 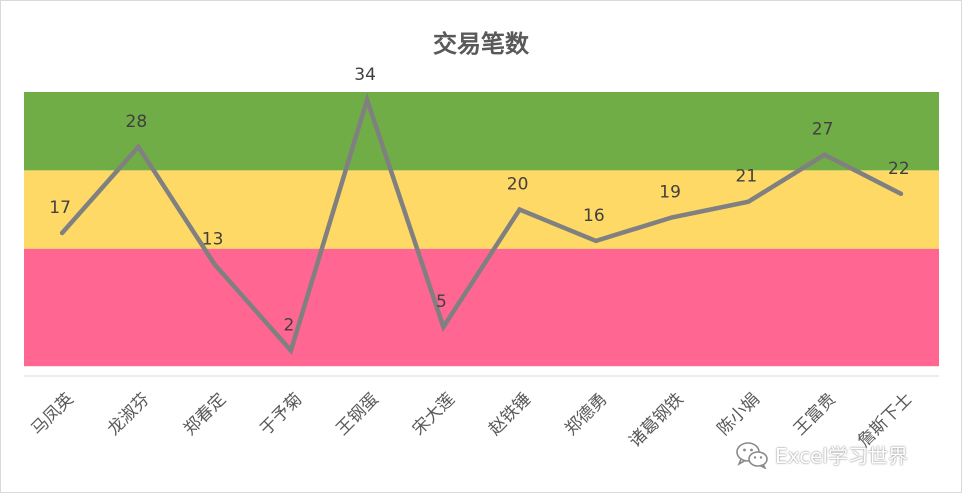 I want to click on chart-title: 交易笔数, so click(x=481, y=44).